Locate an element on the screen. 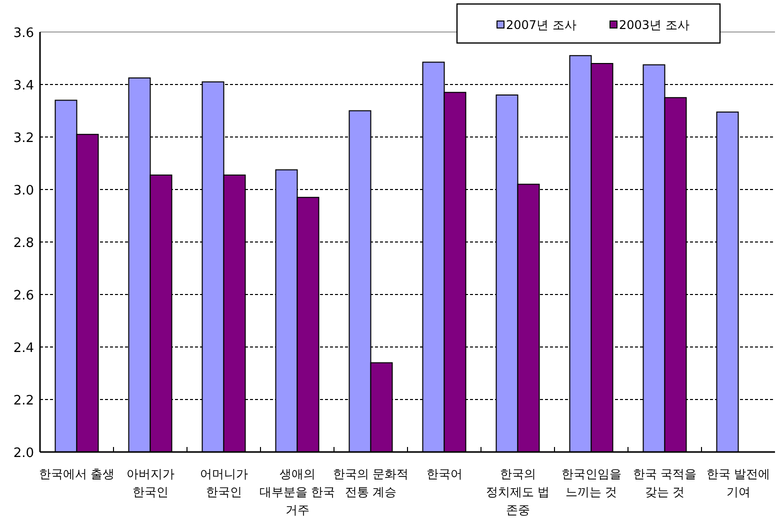 Image resolution: width=782 pixels, height=518 pixels. y-tick-label: 2.4 is located at coordinates (23, 348).